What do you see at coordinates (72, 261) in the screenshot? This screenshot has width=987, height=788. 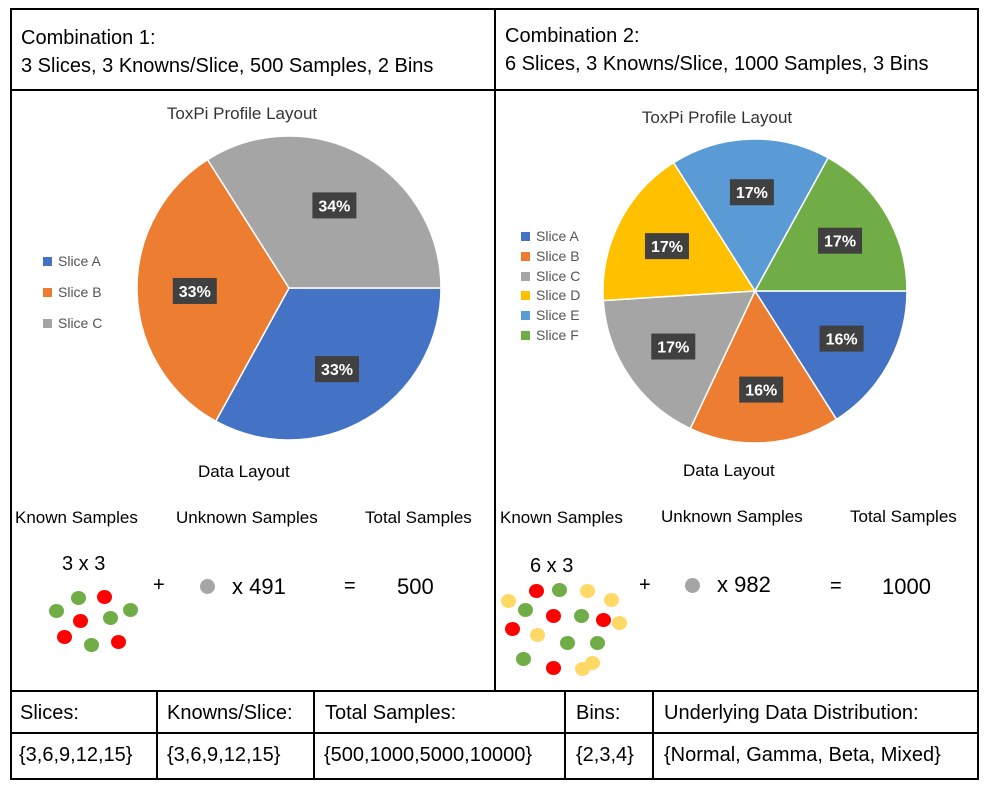 I see `chart1-legend-item-slice-a: Slice A` at bounding box center [72, 261].